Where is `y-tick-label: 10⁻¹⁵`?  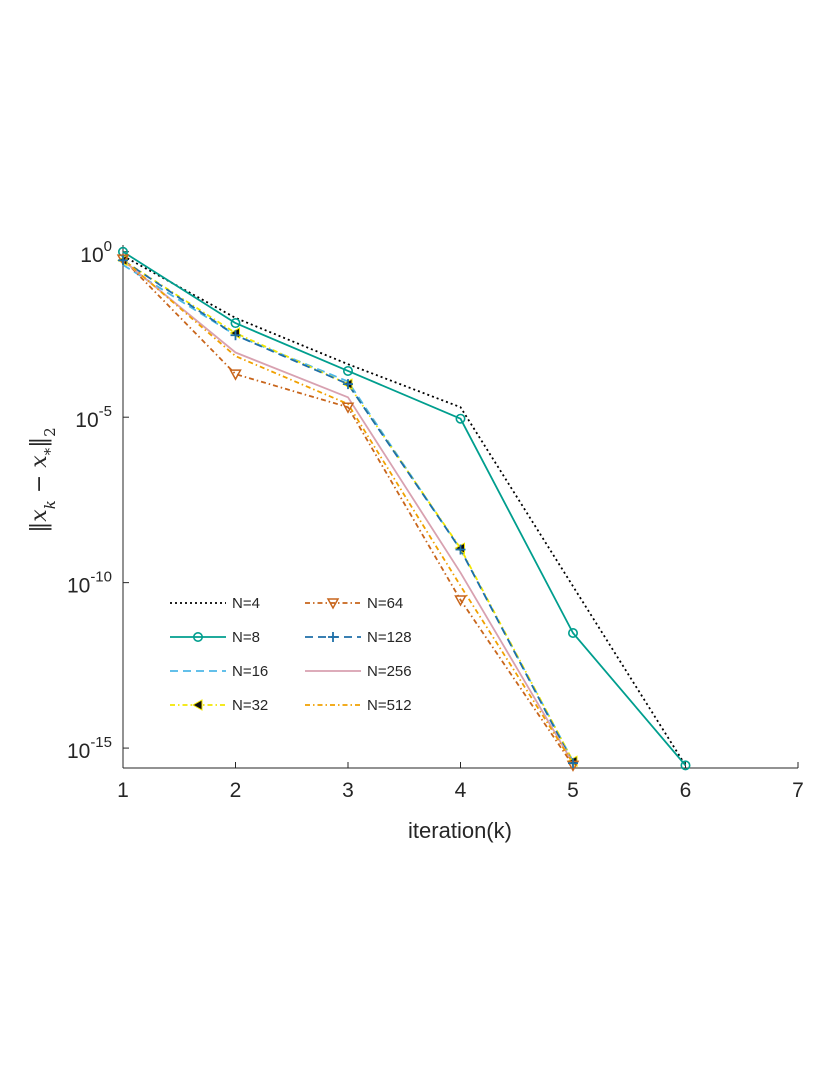 y-tick-label: 10⁻¹⁵ is located at coordinates (89, 748).